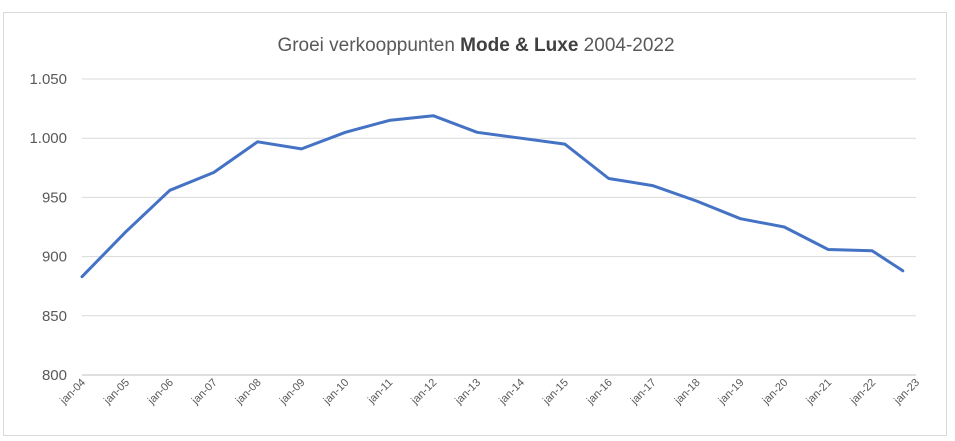 This screenshot has height=441, width=955. Describe the element at coordinates (116, 392) in the screenshot. I see `x-tick-label: jan-05` at that location.